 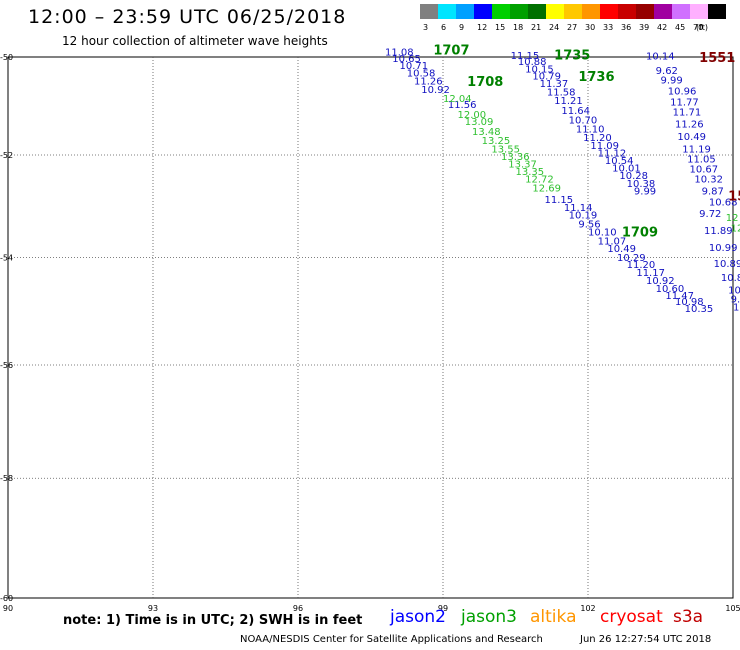 I want to click on scale-label: 70, so click(x=698, y=27).